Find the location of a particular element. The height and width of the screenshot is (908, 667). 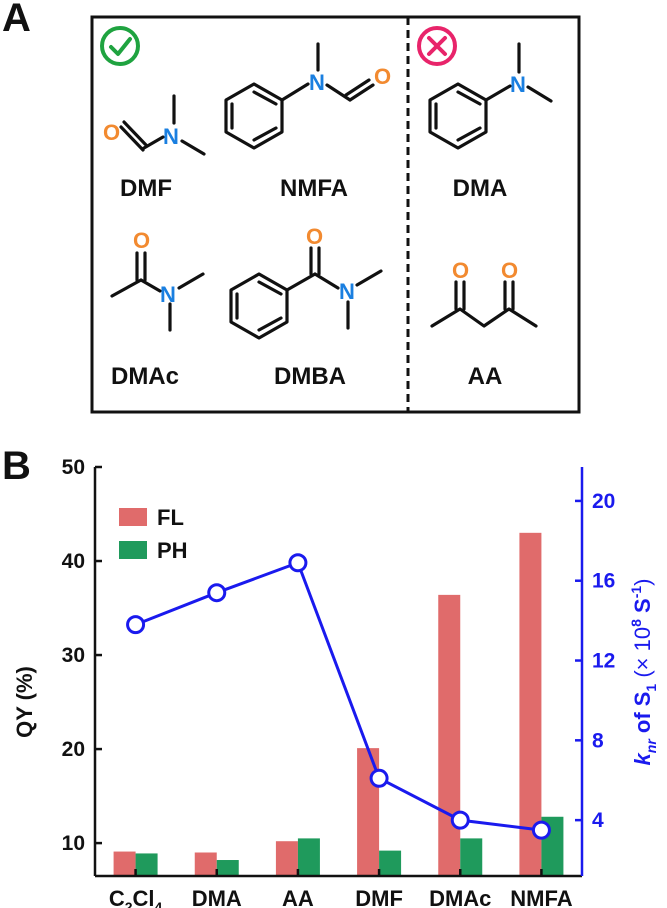

y-axis-label-right: knr of S1 (× 108 S-1) is located at coordinates (643, 672).